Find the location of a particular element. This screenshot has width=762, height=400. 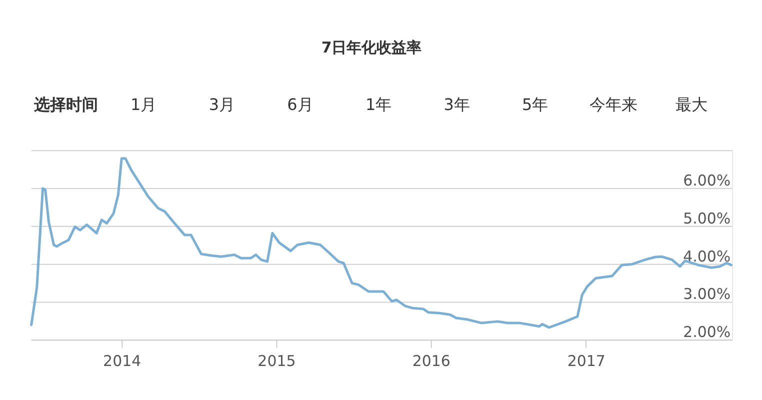

text: 今年来 is located at coordinates (613, 104).